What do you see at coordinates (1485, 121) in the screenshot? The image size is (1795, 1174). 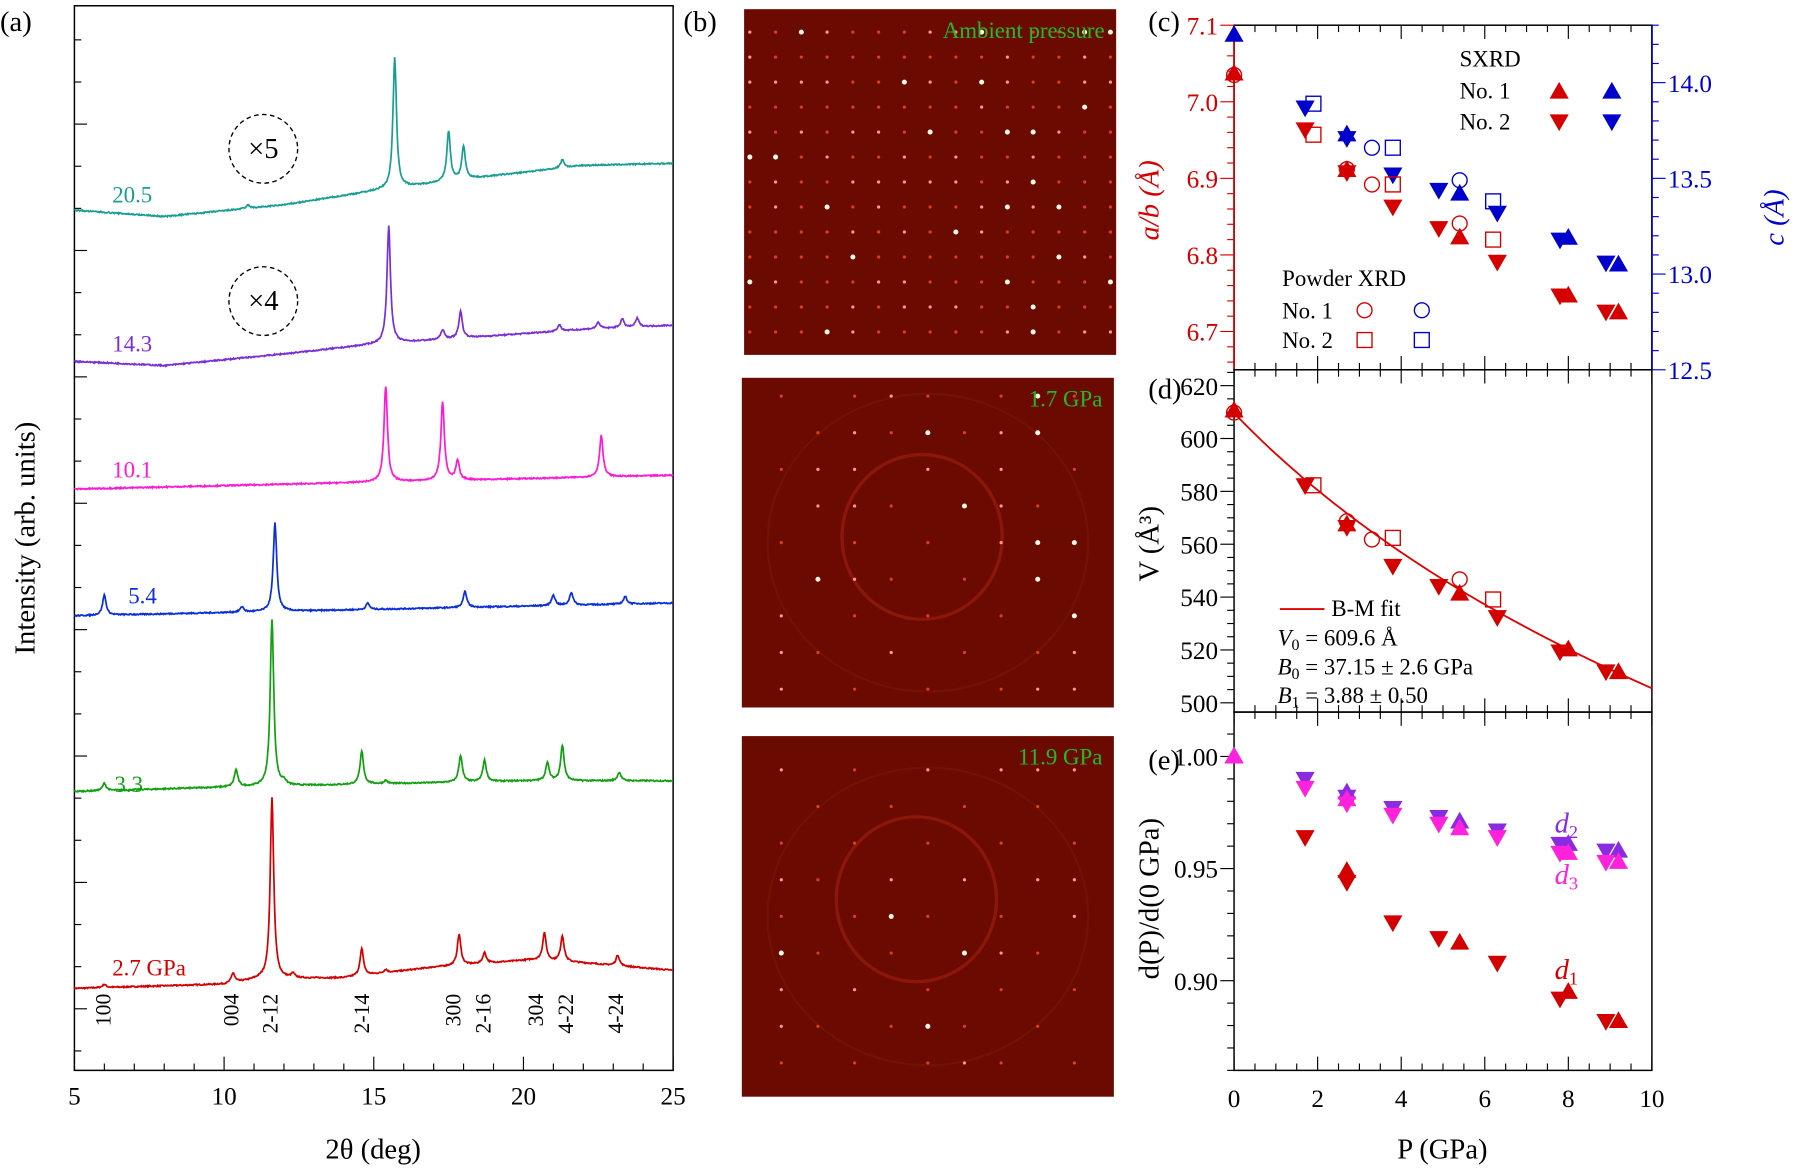 I see `legend-sxrd-no2: No. 2` at bounding box center [1485, 121].